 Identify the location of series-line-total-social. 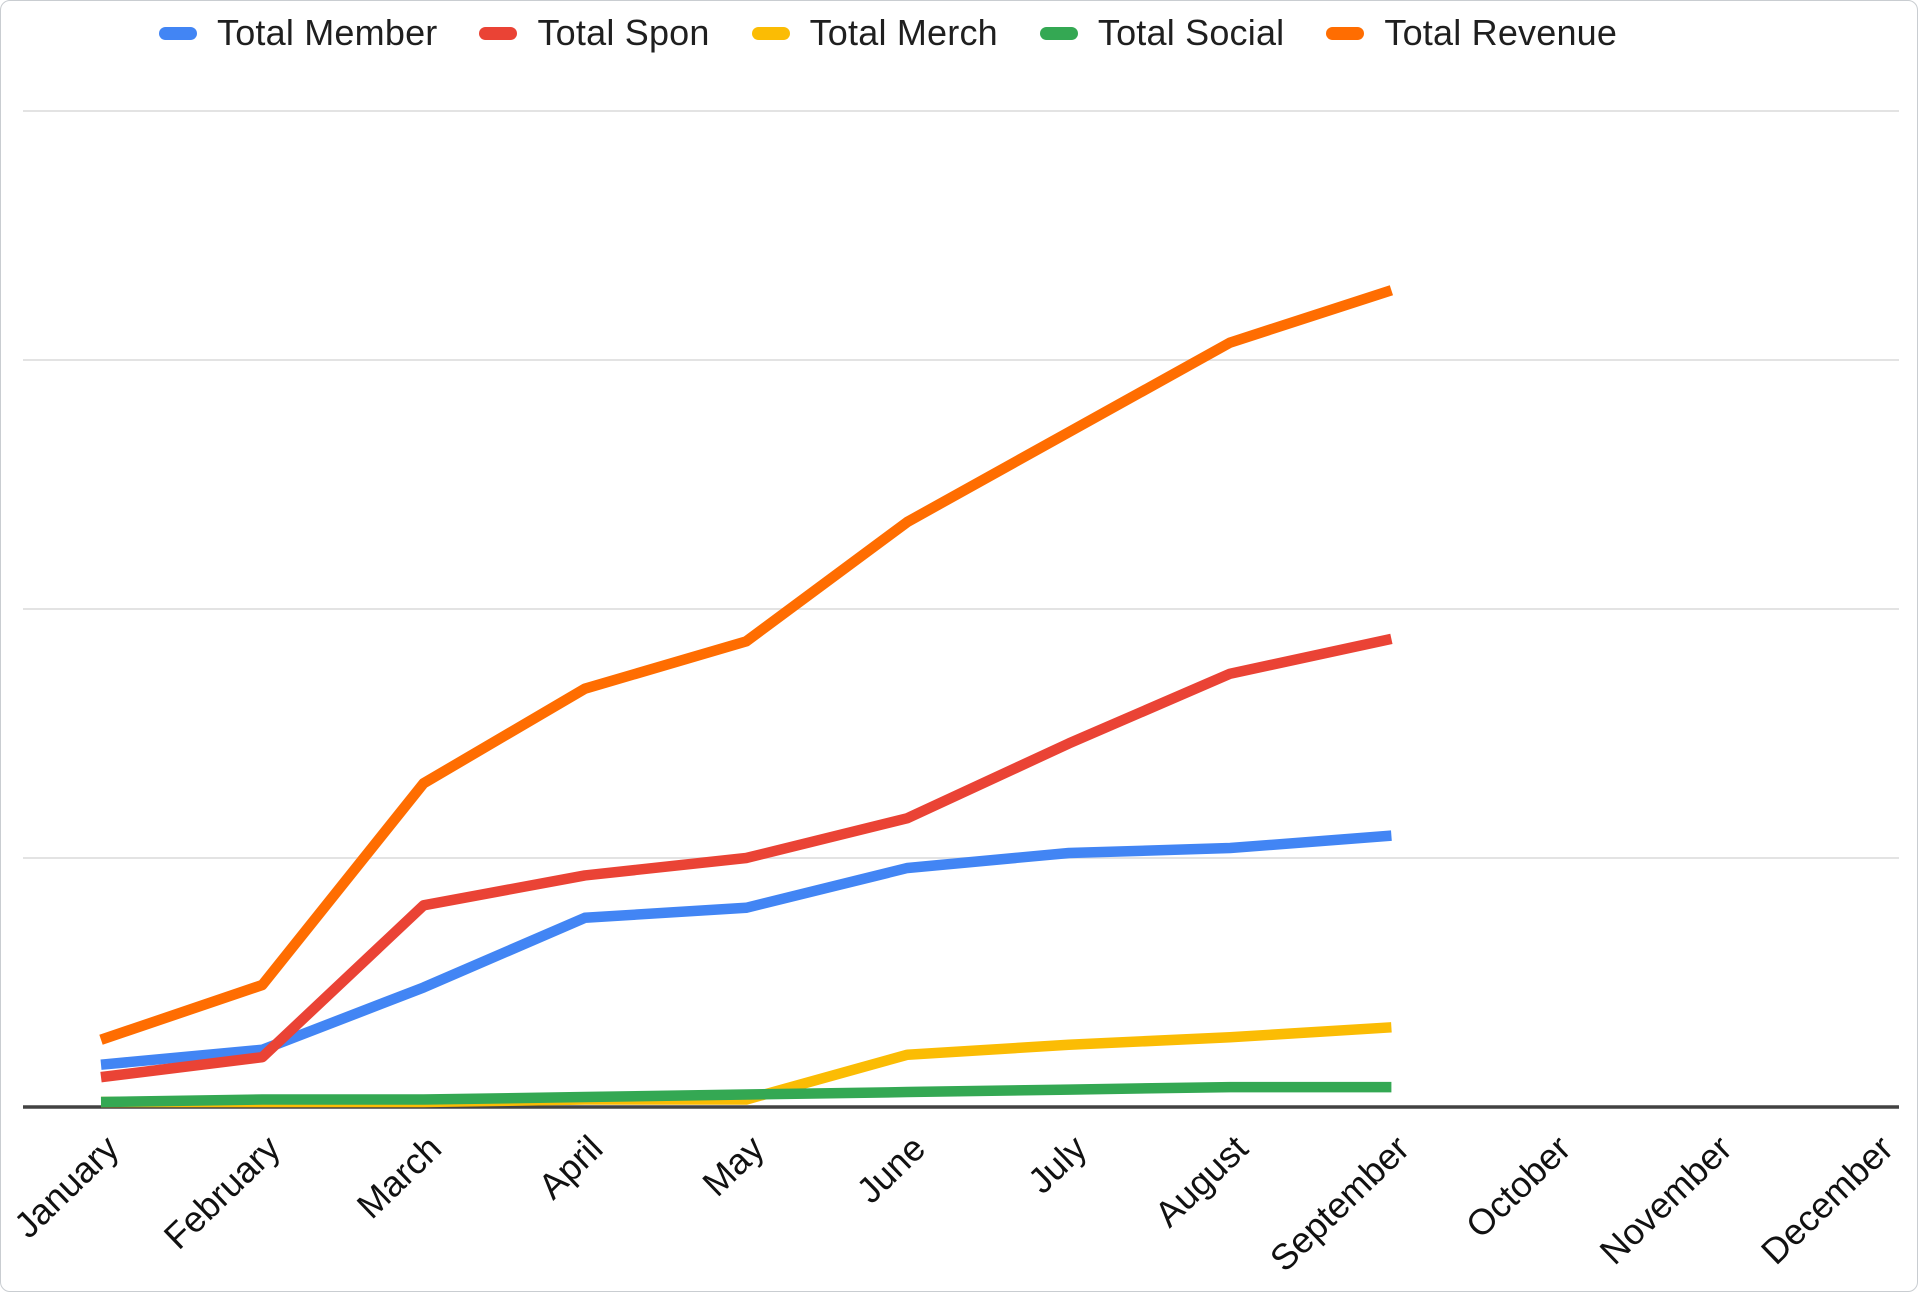
(746, 1094).